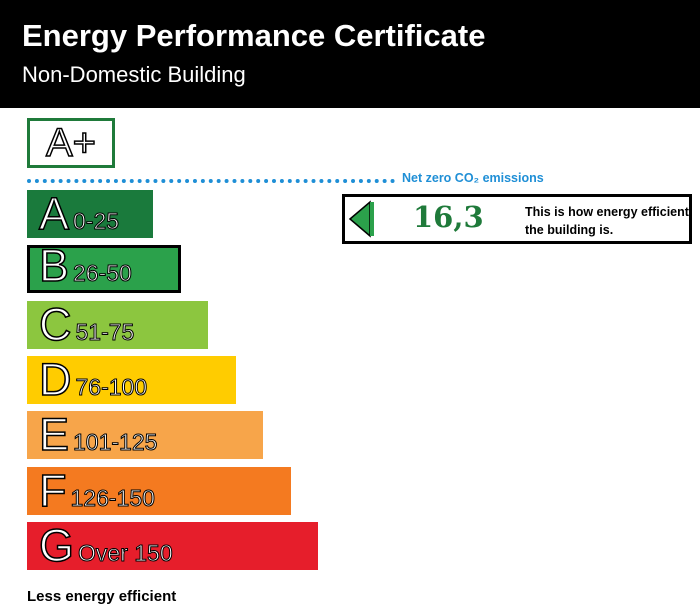 This screenshot has height=611, width=700. What do you see at coordinates (254, 35) in the screenshot?
I see `page-title: Energy Performance Certificate` at bounding box center [254, 35].